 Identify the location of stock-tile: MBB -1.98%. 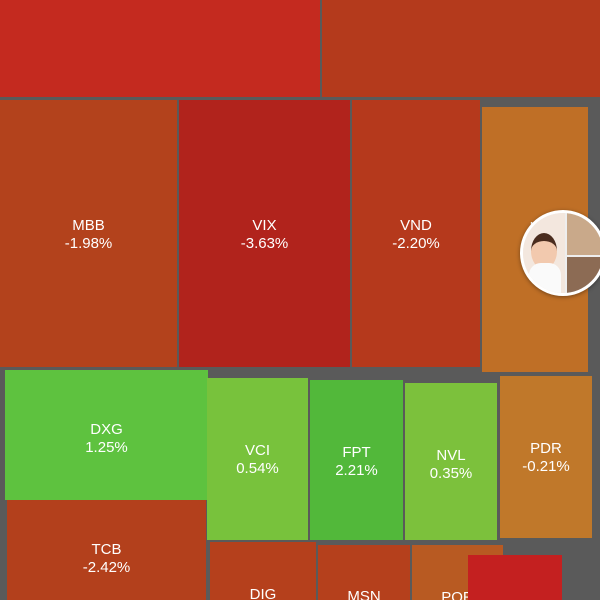
(88, 233).